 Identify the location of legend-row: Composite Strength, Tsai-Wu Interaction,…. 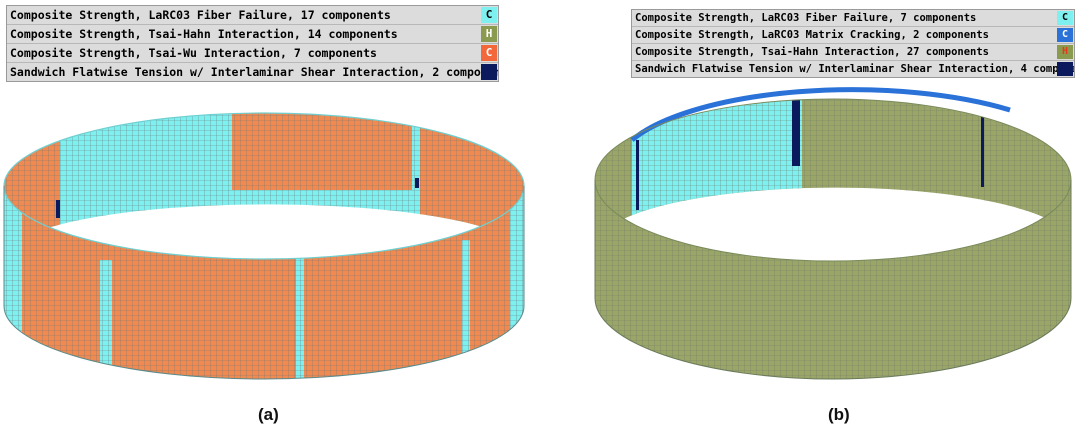
(252, 53).